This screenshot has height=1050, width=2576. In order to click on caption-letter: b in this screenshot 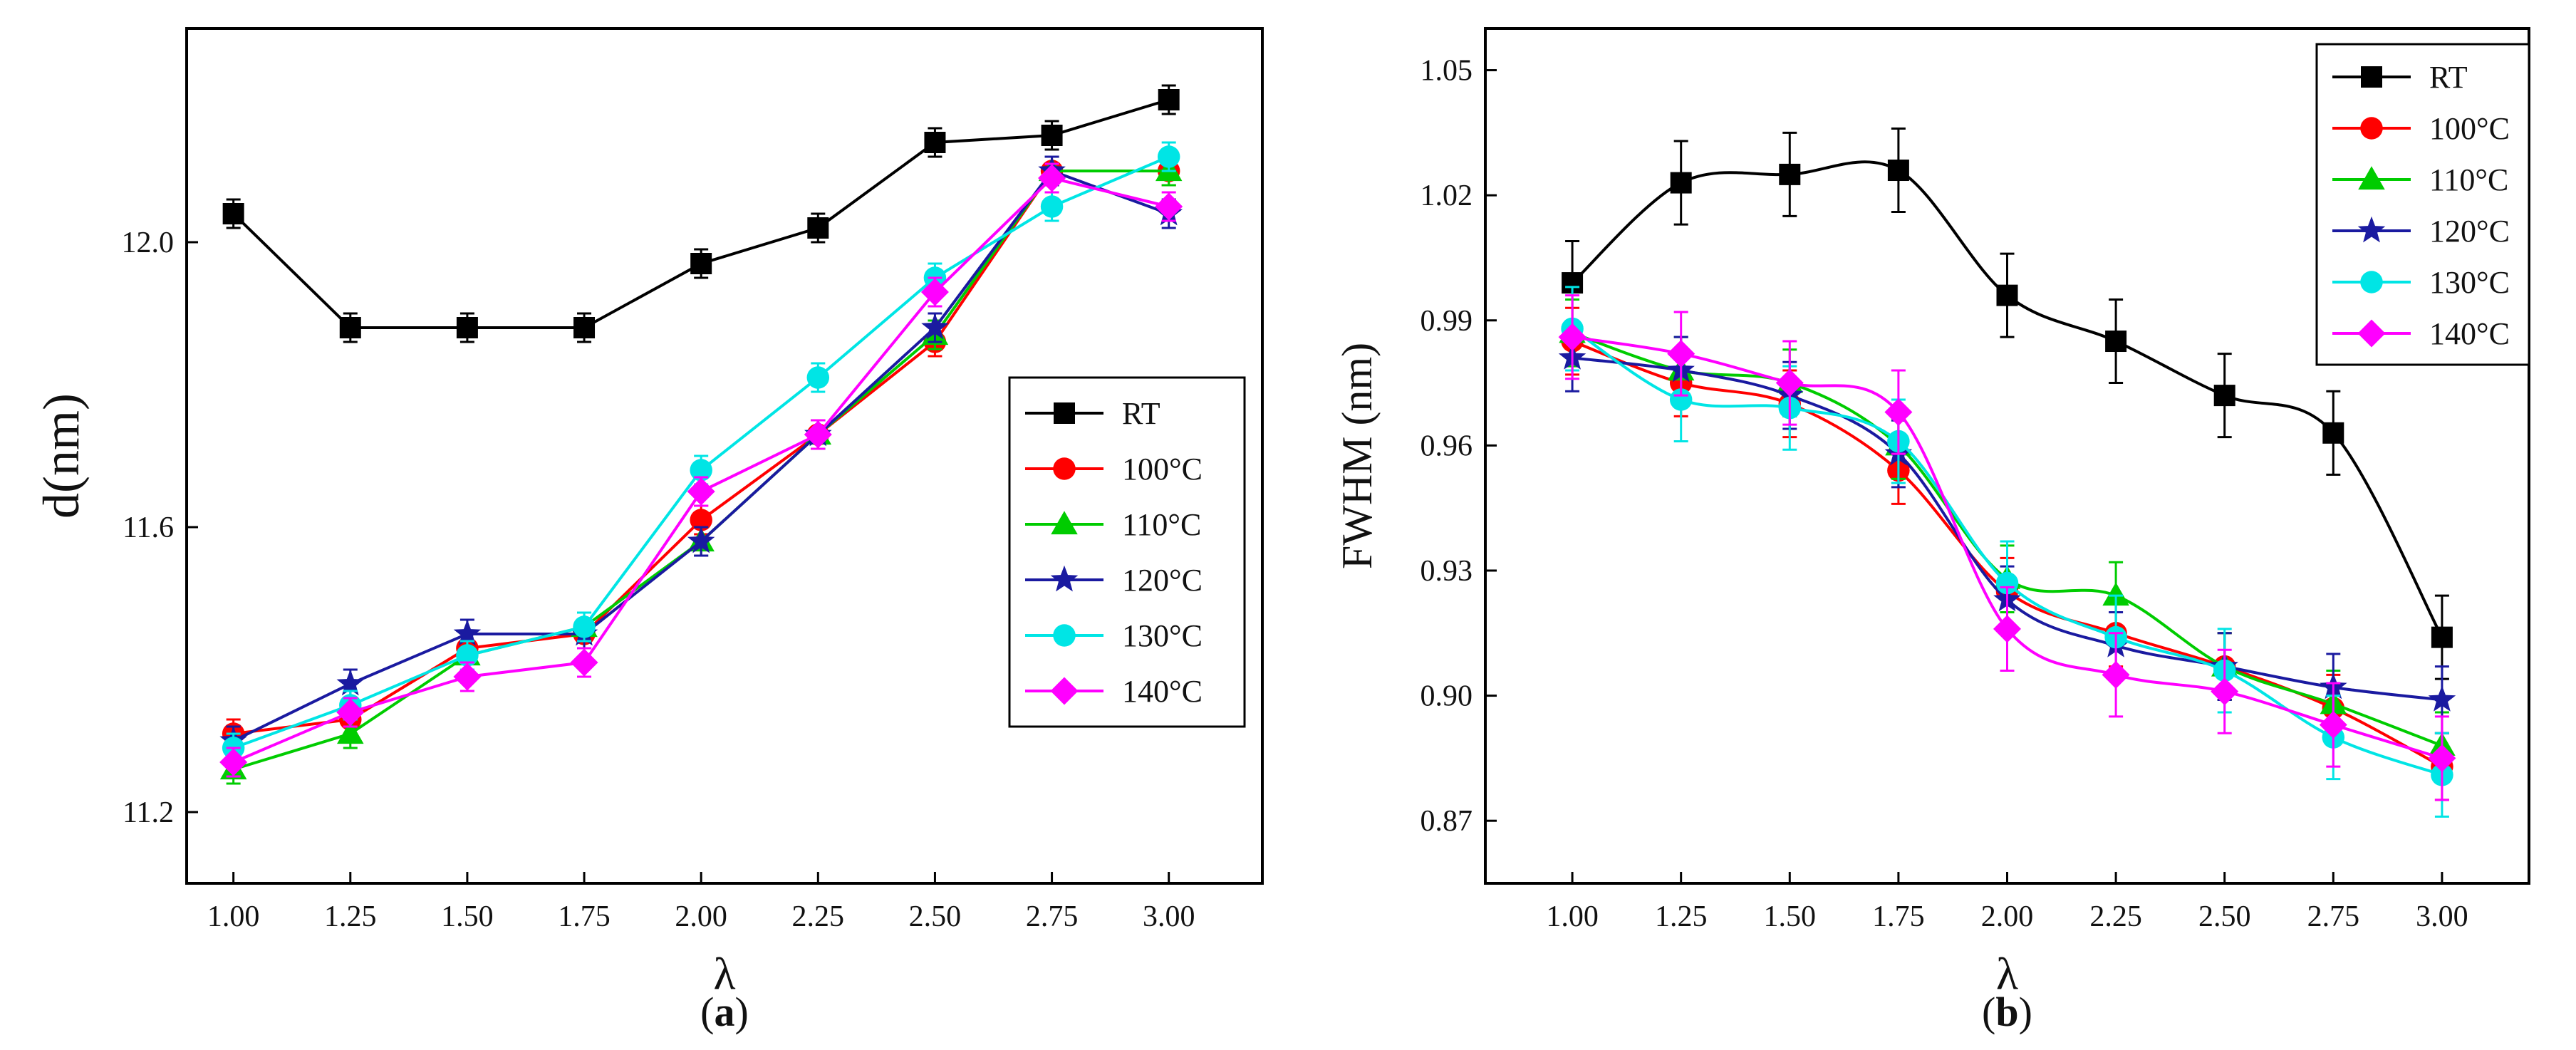, I will do `click(2006, 1012)`.